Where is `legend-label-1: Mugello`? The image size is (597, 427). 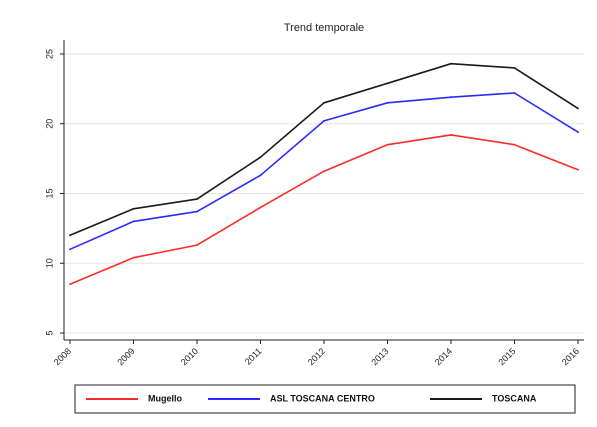 legend-label-1: Mugello is located at coordinates (165, 398).